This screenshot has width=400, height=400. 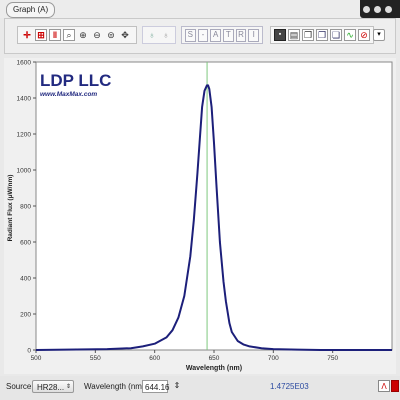 I want to click on mode-t-button: T, so click(x=228, y=35).